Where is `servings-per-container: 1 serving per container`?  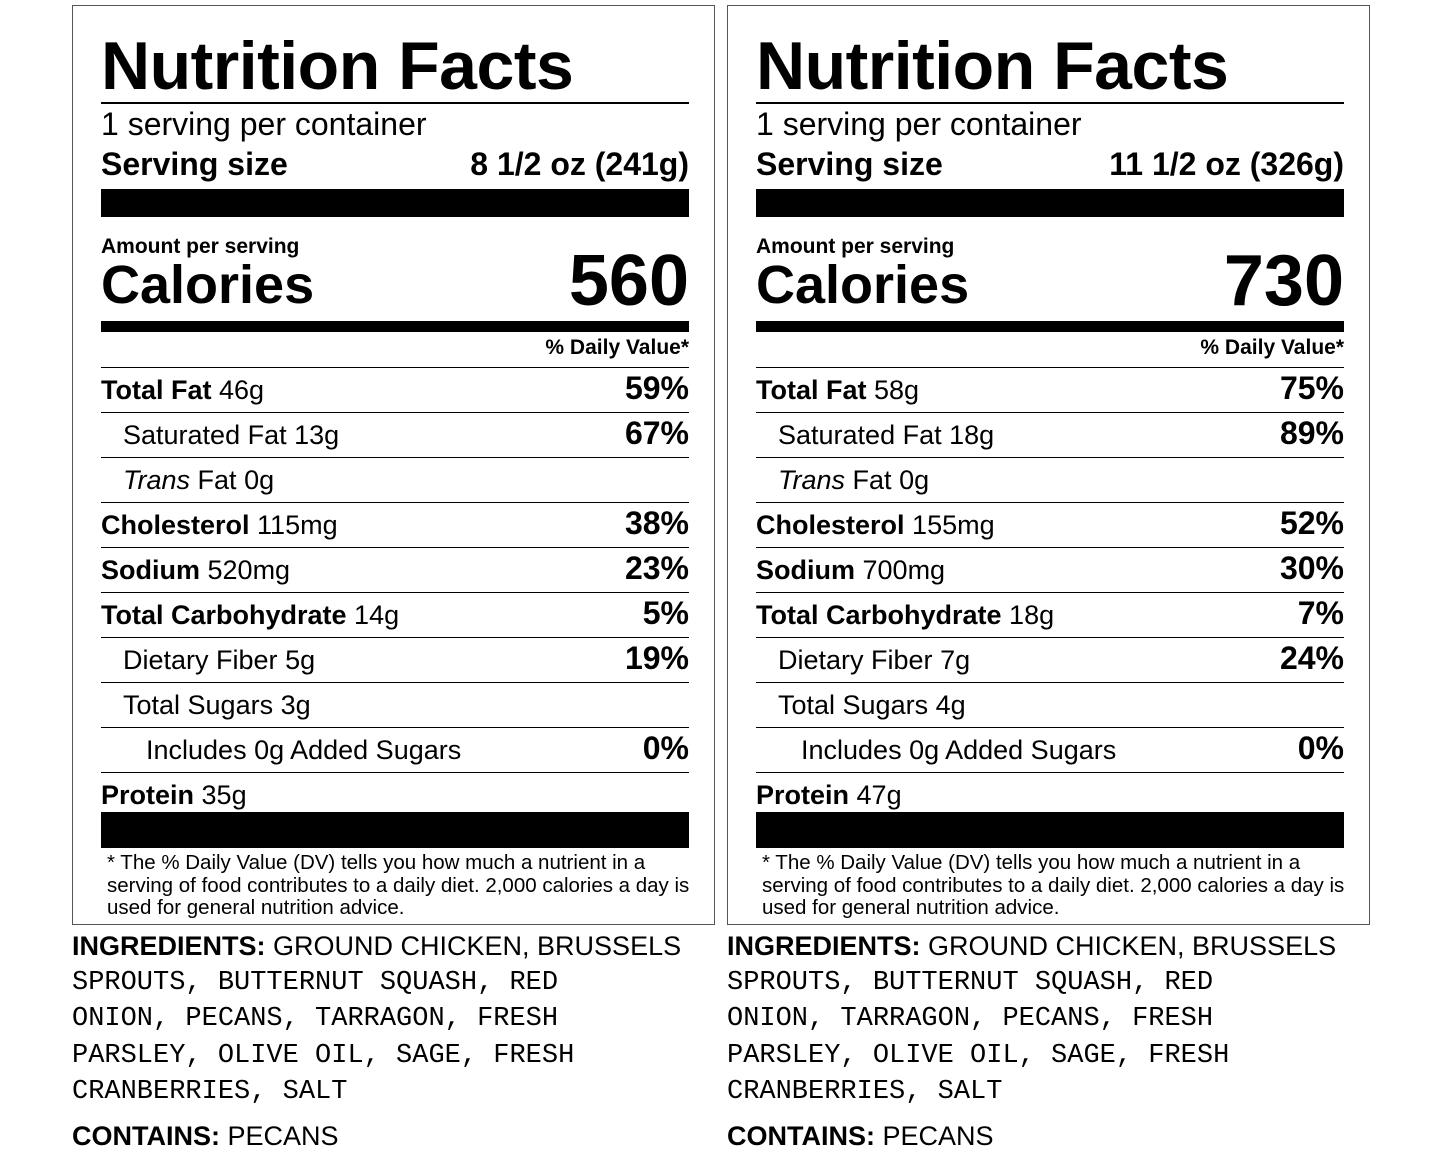
servings-per-container: 1 serving per container is located at coordinates (919, 124).